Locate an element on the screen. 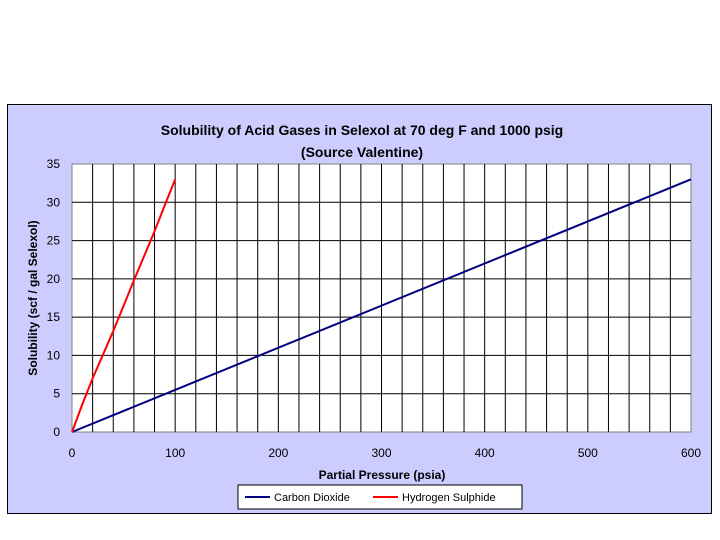 Image resolution: width=720 pixels, height=540 pixels. y-tick-label: 30 is located at coordinates (54, 202).